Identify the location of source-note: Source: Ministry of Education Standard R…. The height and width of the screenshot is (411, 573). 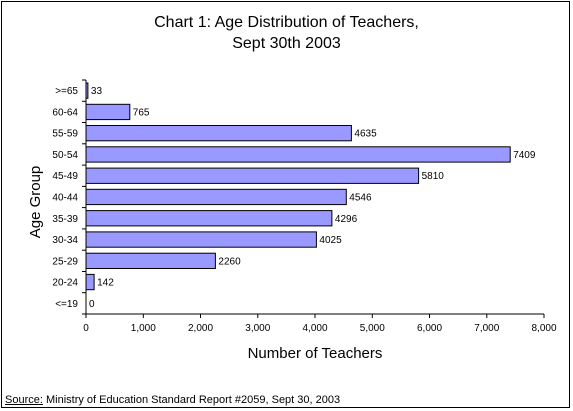
(172, 400).